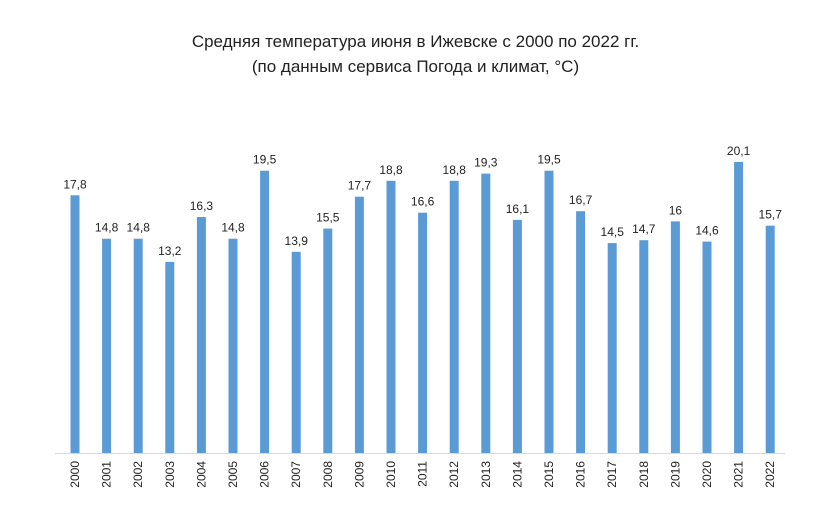  I want to click on data-label-2004: 16,3, so click(202, 206).